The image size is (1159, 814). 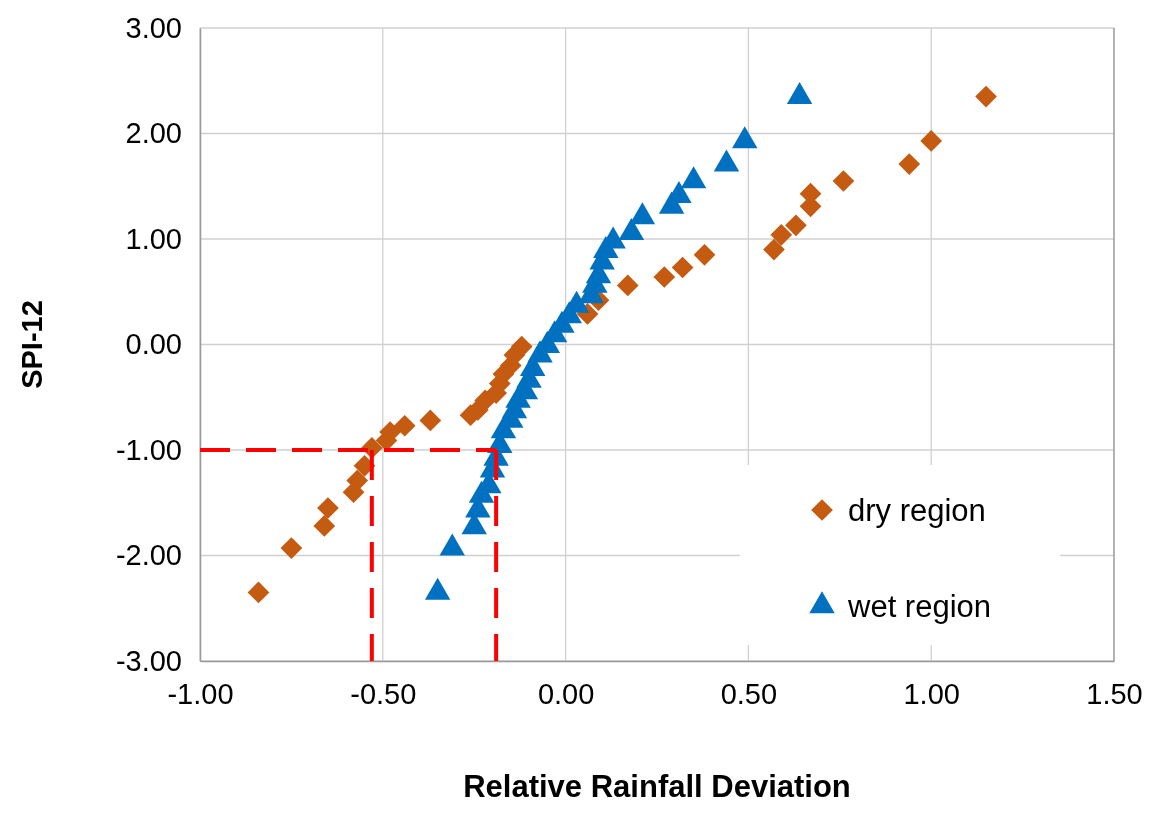 What do you see at coordinates (749, 693) in the screenshot?
I see `x-tick-label: 0.50` at bounding box center [749, 693].